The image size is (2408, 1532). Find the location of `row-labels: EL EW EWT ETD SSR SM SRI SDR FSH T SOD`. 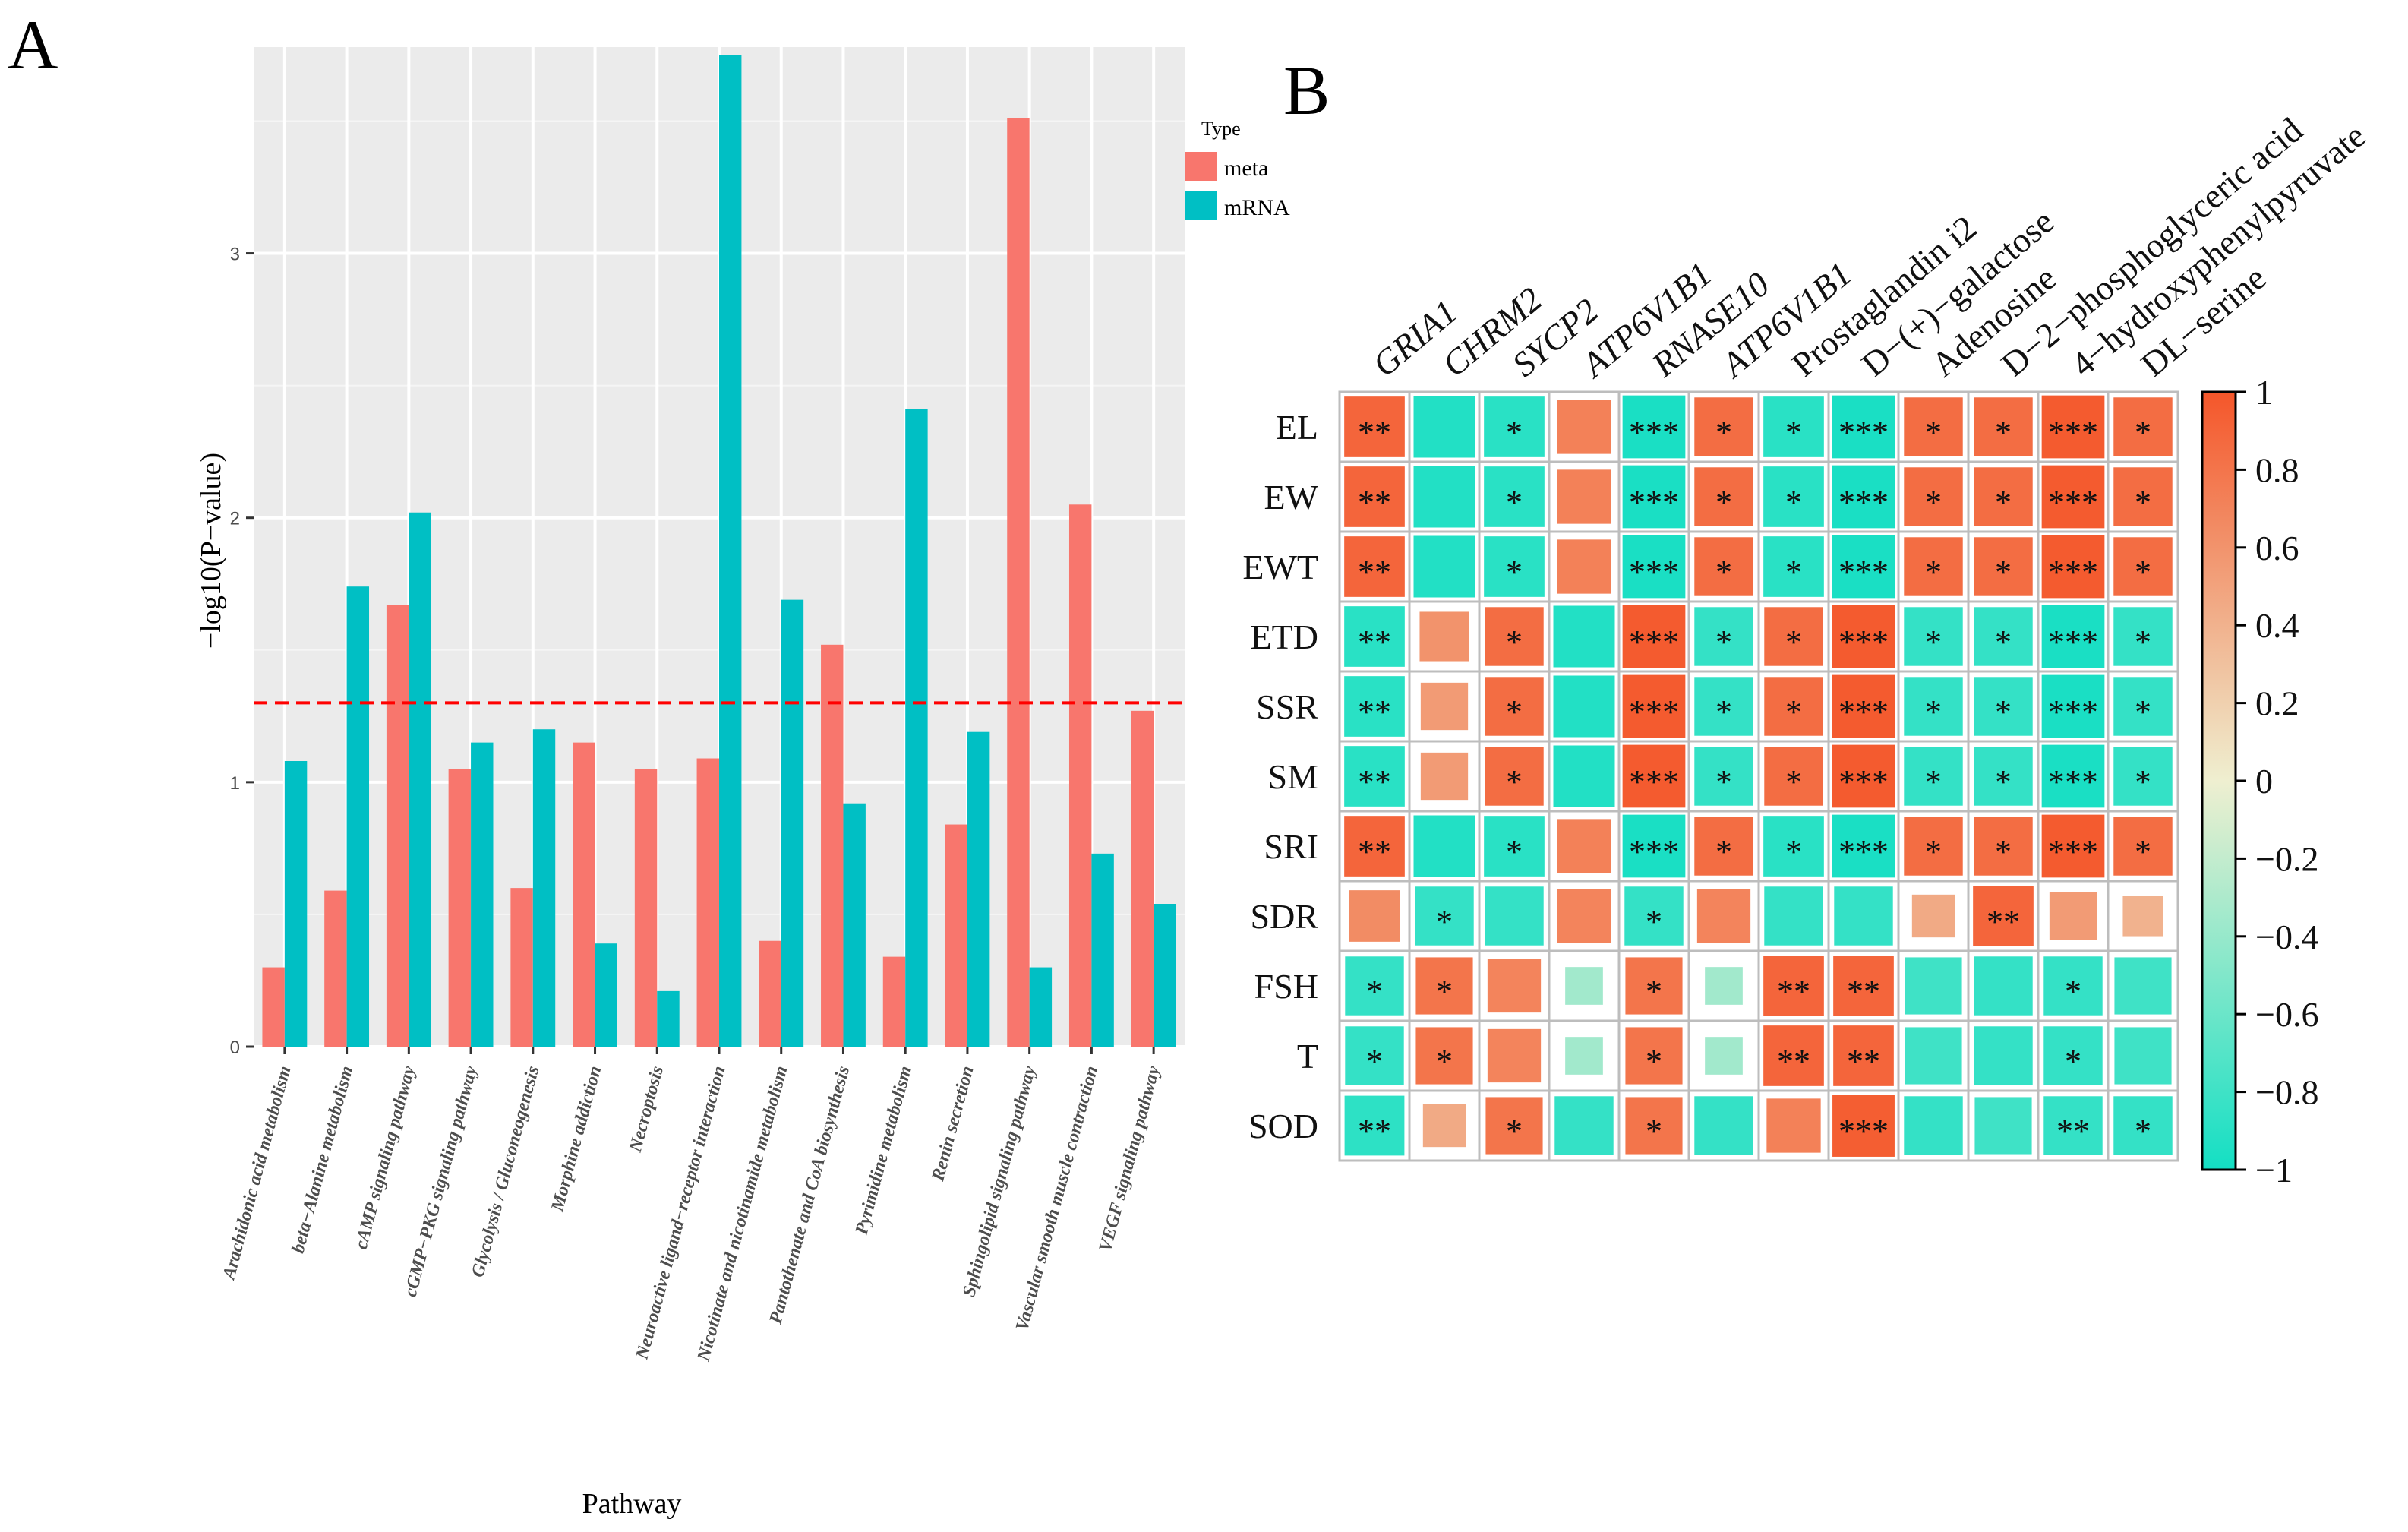

row-labels: EL EW EWT ETD SSR SM SRI SDR FSH T SOD is located at coordinates (1280, 776).